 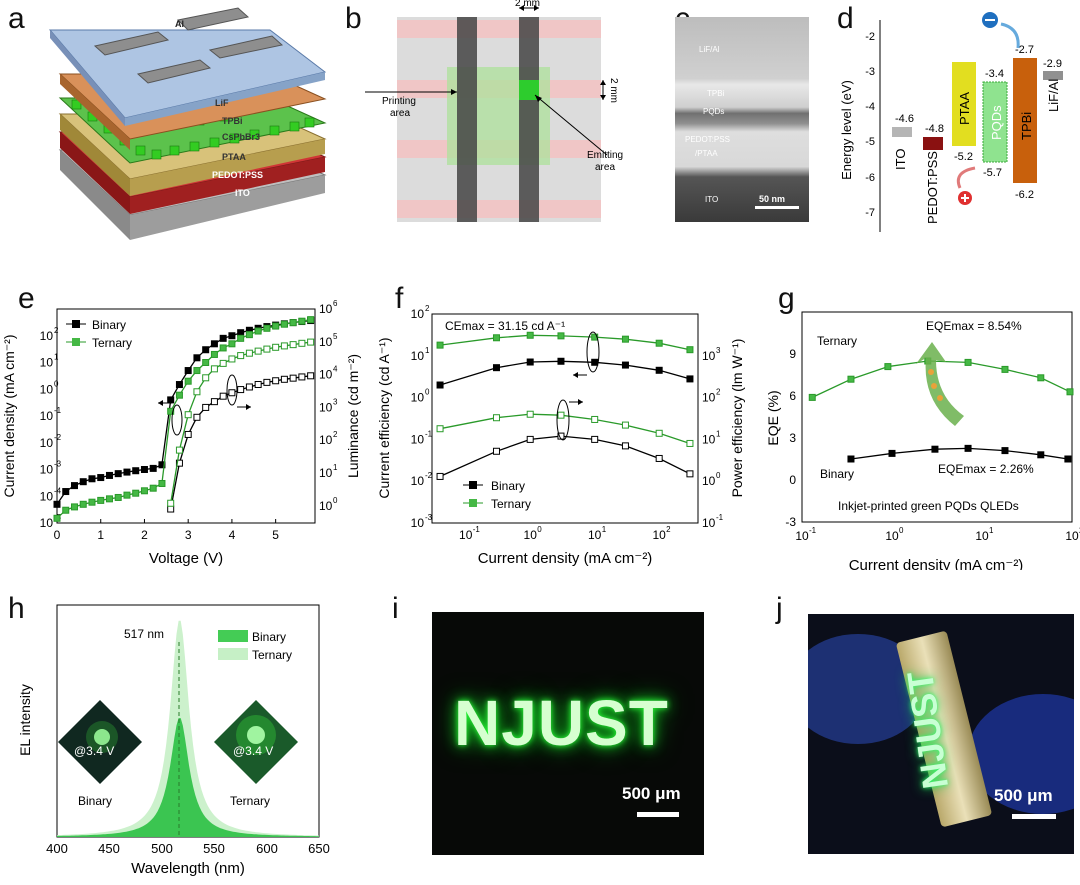 I want to click on layer-label-al: Al, so click(x=179, y=24).